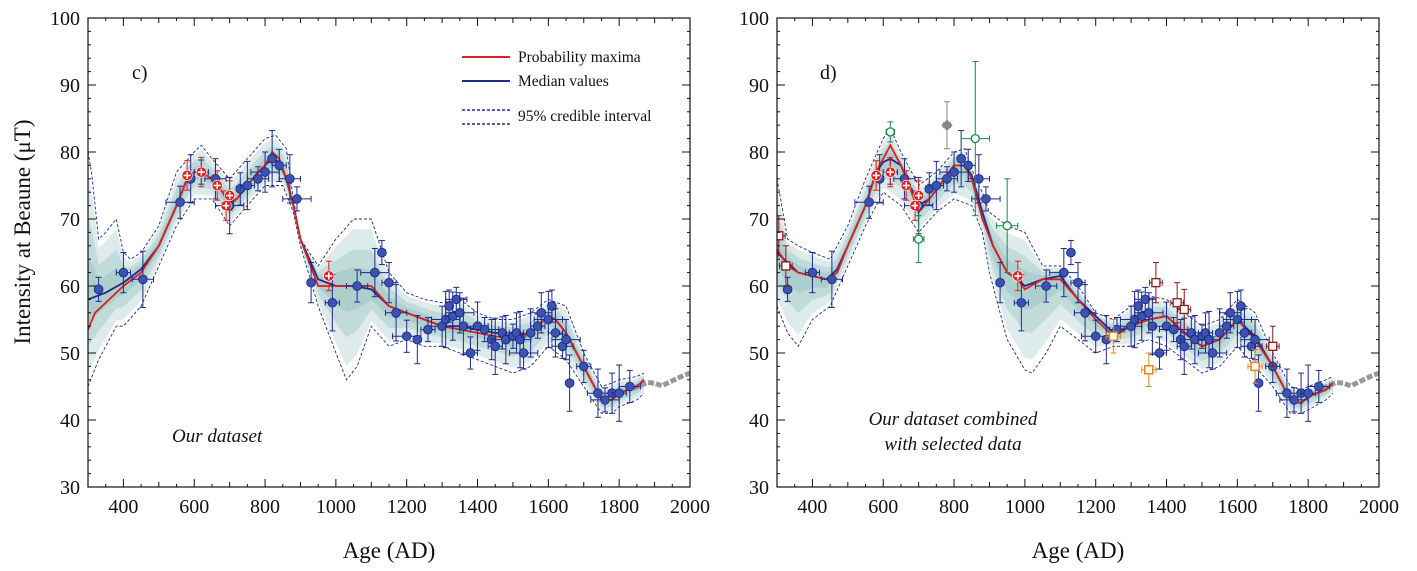 This screenshot has width=1417, height=571. Describe the element at coordinates (584, 116) in the screenshot. I see `legend-label-credible-interval: 95% credible interval` at that location.